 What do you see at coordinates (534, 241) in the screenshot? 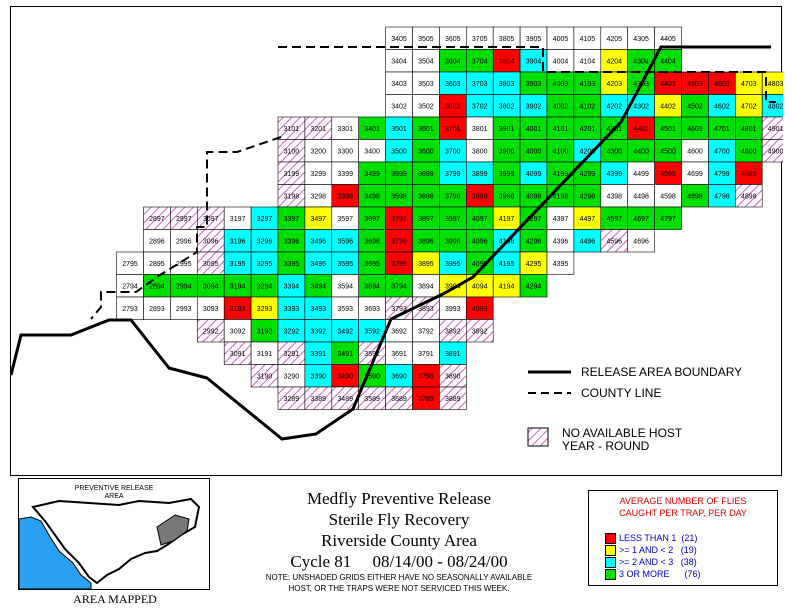
I see `grid-cell-label: 4296` at bounding box center [534, 241].